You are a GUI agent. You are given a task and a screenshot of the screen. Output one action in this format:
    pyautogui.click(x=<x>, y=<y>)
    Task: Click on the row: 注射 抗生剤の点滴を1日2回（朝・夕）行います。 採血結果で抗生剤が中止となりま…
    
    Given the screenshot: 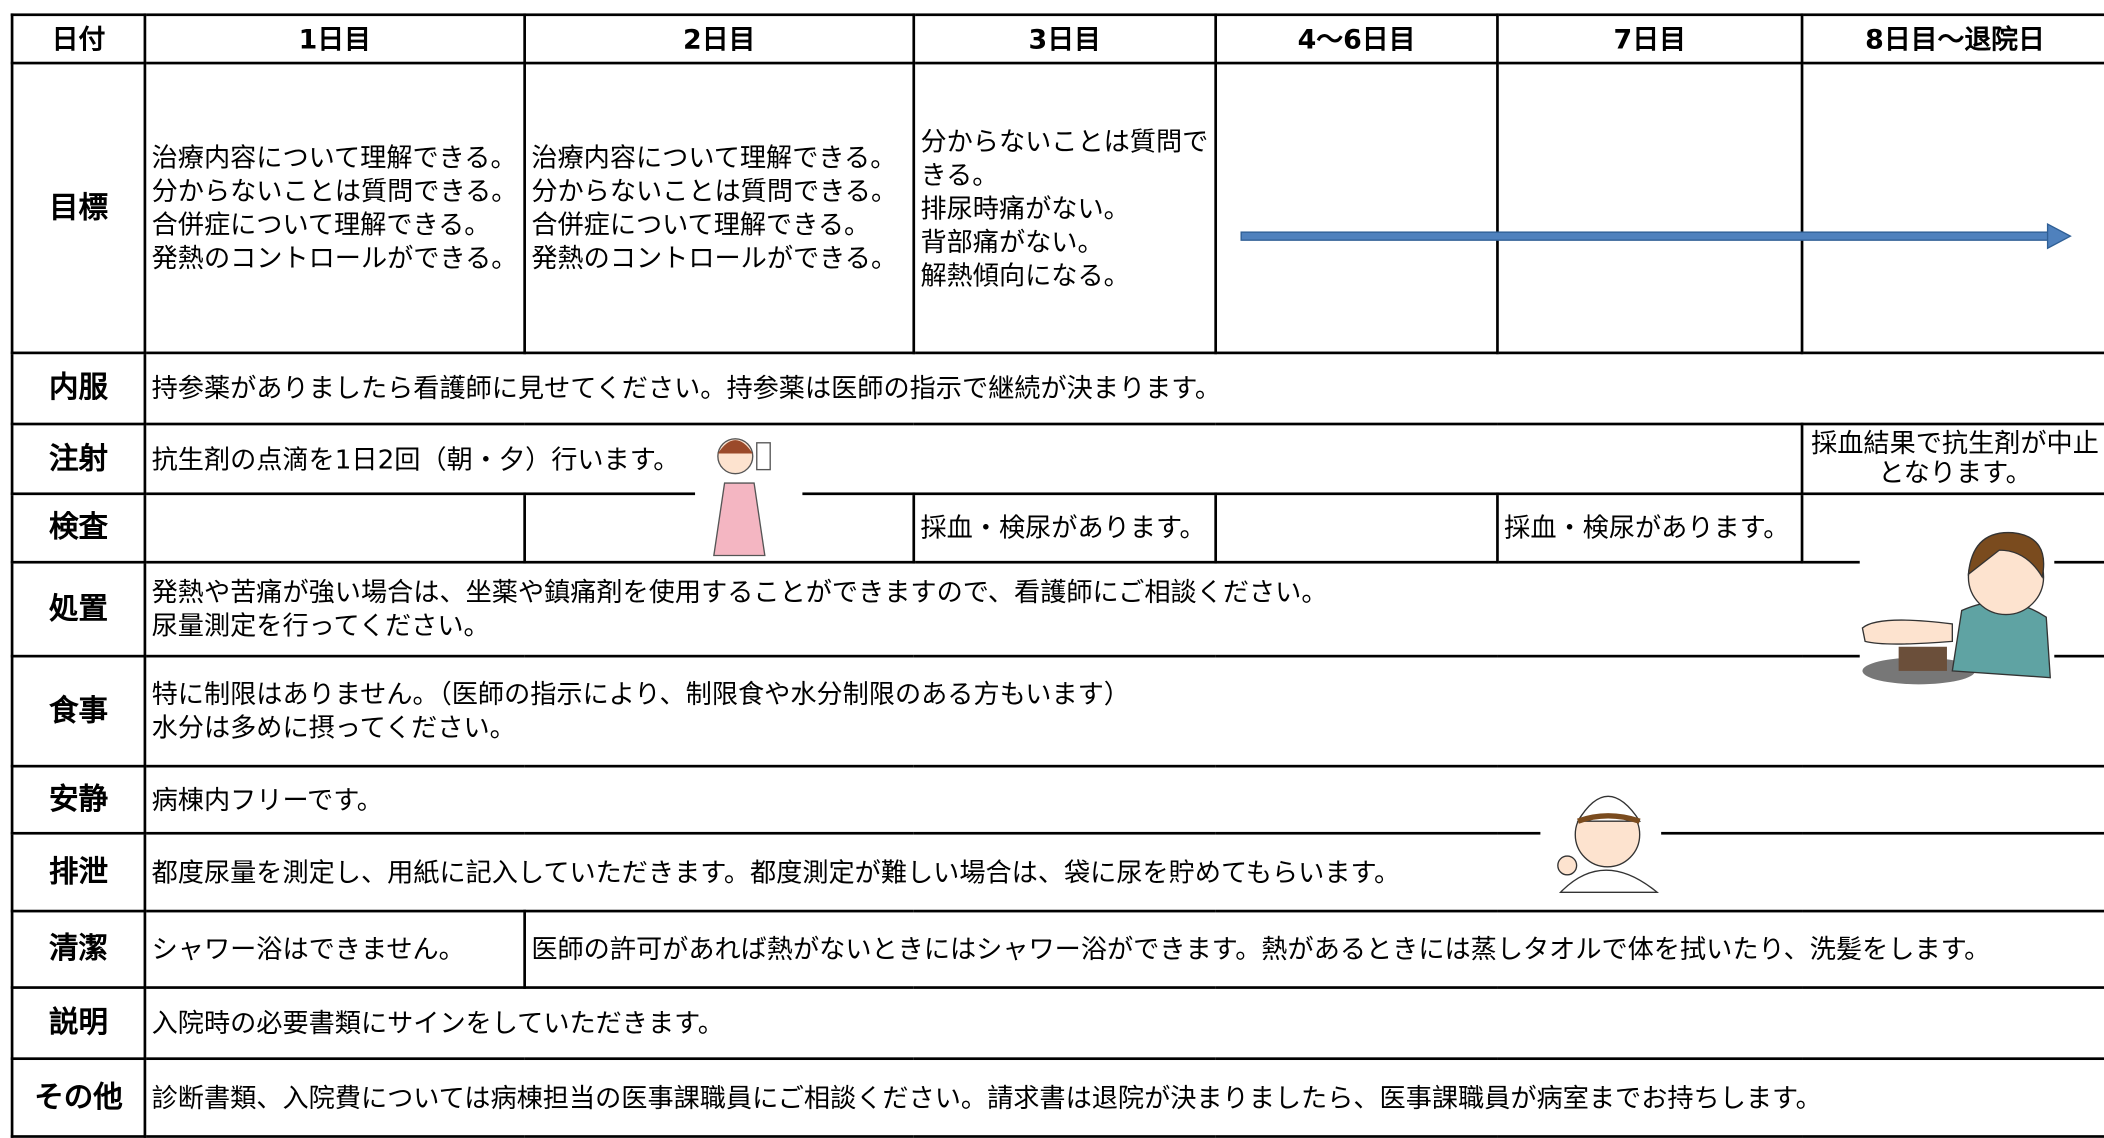 What is the action you would take?
    pyautogui.click(x=1057, y=459)
    